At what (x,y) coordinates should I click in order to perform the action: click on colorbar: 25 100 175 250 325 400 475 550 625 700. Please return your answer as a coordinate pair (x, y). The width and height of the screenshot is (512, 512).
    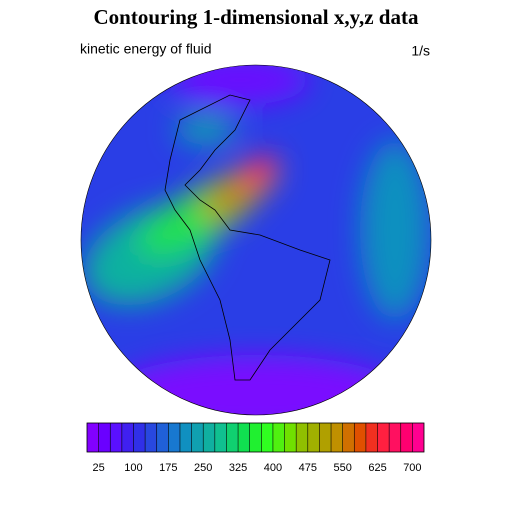
    Looking at the image, I should click on (255, 448).